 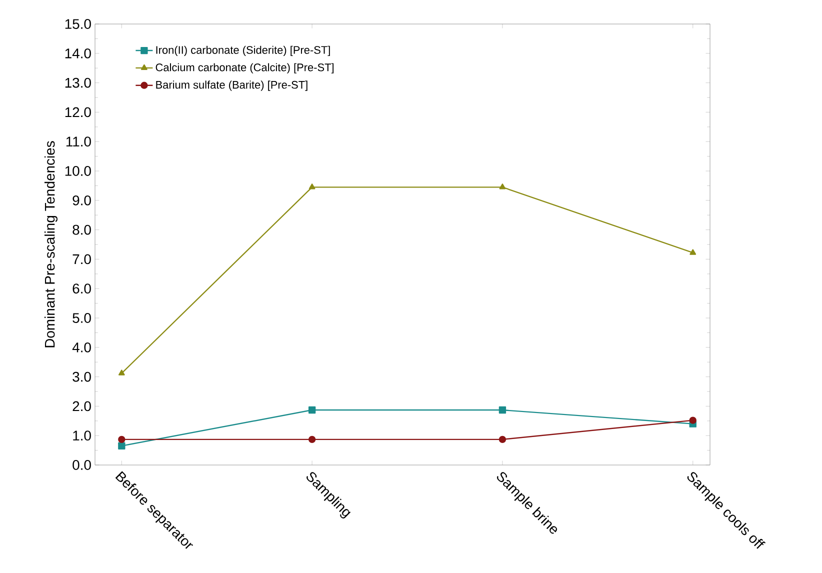 I want to click on y-tick-label: 15.0, so click(x=78, y=24).